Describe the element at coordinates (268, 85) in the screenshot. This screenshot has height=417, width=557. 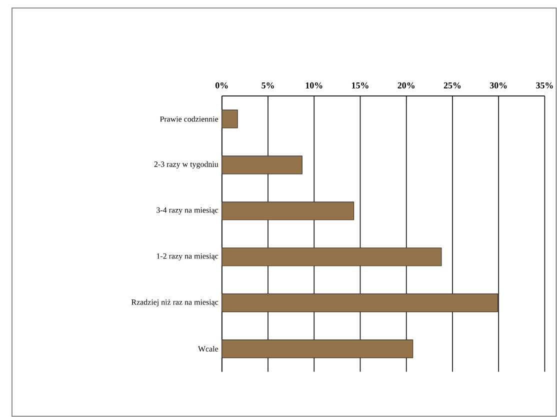
I see `x-tick-label: 5%` at that location.